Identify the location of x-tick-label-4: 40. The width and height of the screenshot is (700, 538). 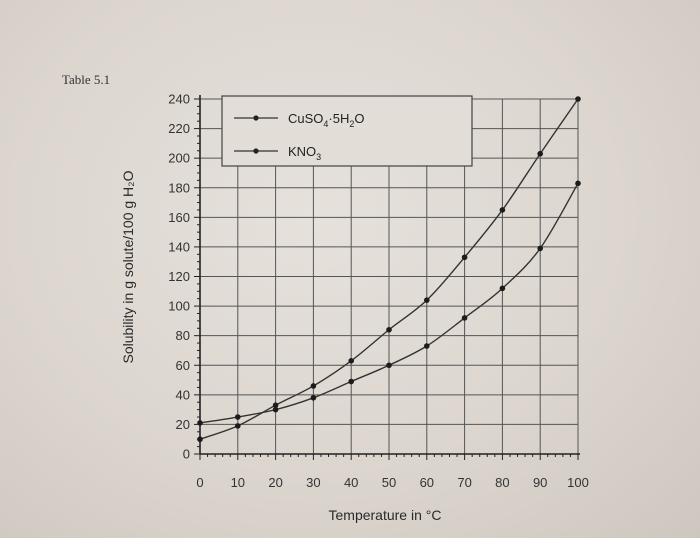
(351, 482).